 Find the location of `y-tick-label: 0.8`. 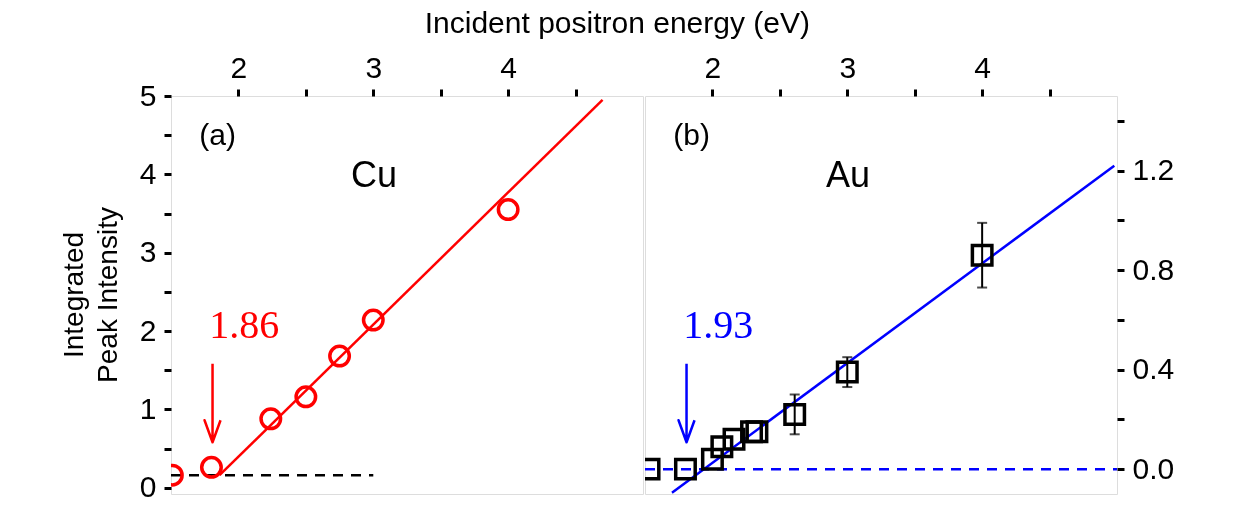

y-tick-label: 0.8 is located at coordinates (1153, 269).